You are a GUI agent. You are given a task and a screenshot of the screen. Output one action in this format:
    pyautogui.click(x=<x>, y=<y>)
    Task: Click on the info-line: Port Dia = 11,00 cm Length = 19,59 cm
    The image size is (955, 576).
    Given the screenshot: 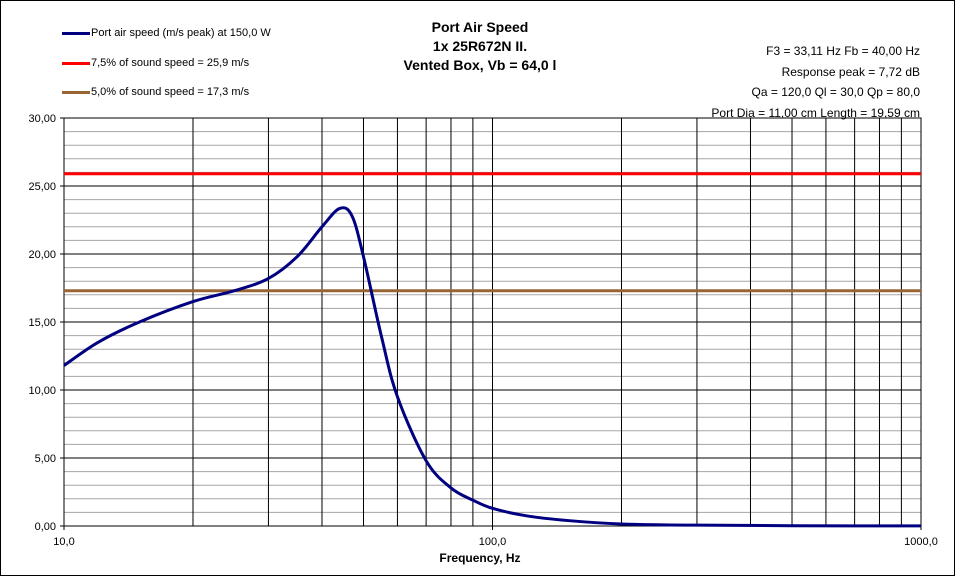 What is the action you would take?
    pyautogui.click(x=815, y=112)
    